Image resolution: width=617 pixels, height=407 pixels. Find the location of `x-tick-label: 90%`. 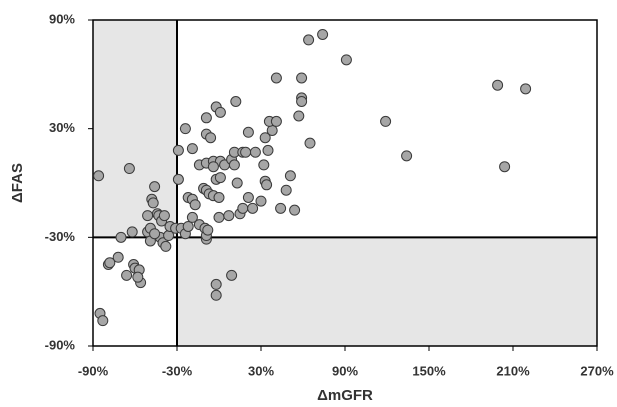

x-tick-label: 90% is located at coordinates (345, 370).